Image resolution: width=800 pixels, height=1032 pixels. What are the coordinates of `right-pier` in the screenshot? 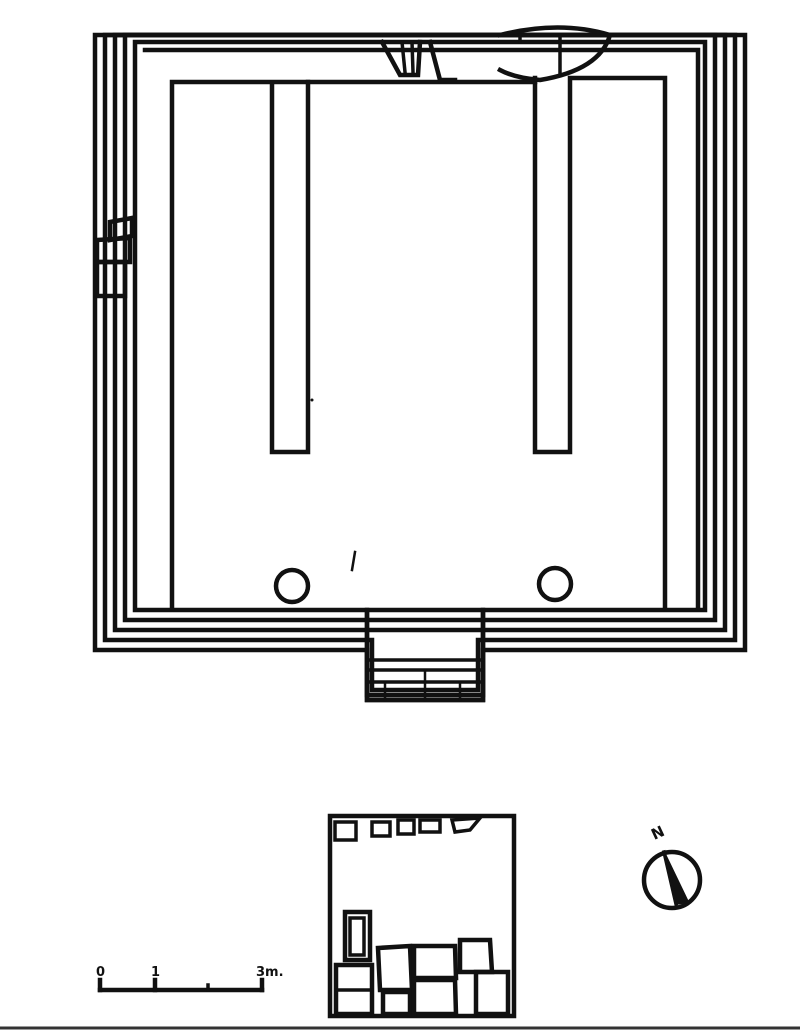 It's located at (600, 343).